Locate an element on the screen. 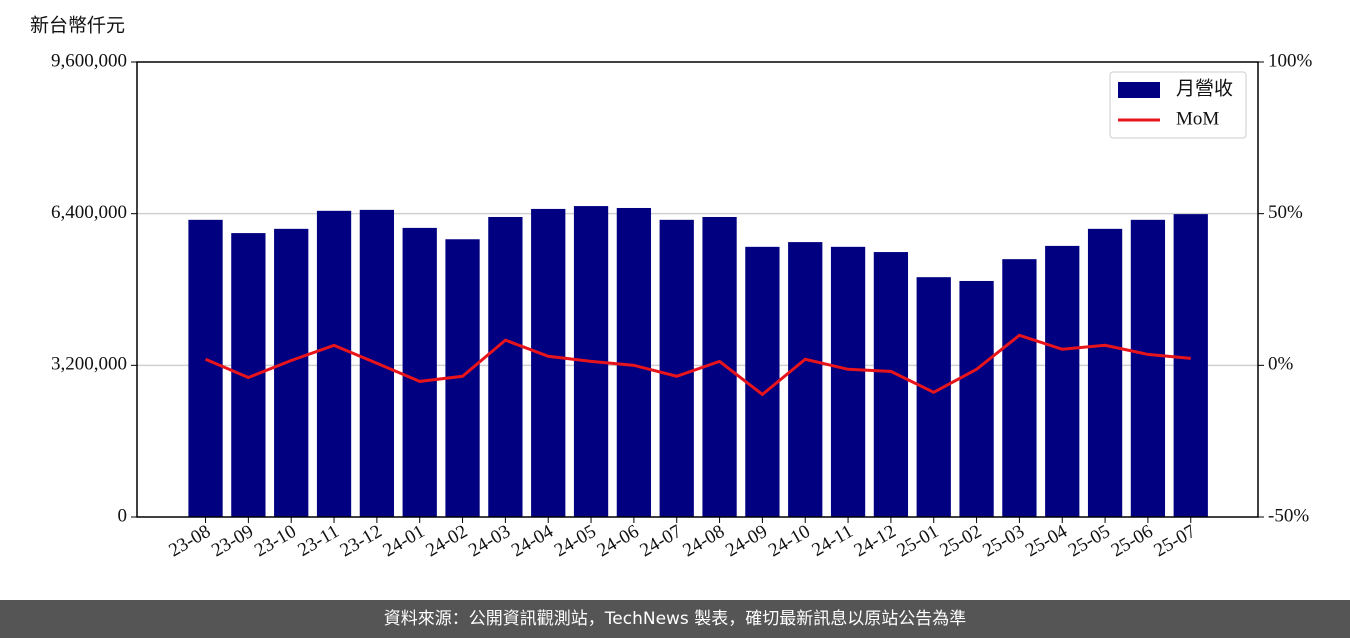 The width and height of the screenshot is (1350, 638). x-tick-label: 25-05 is located at coordinates (1089, 541).